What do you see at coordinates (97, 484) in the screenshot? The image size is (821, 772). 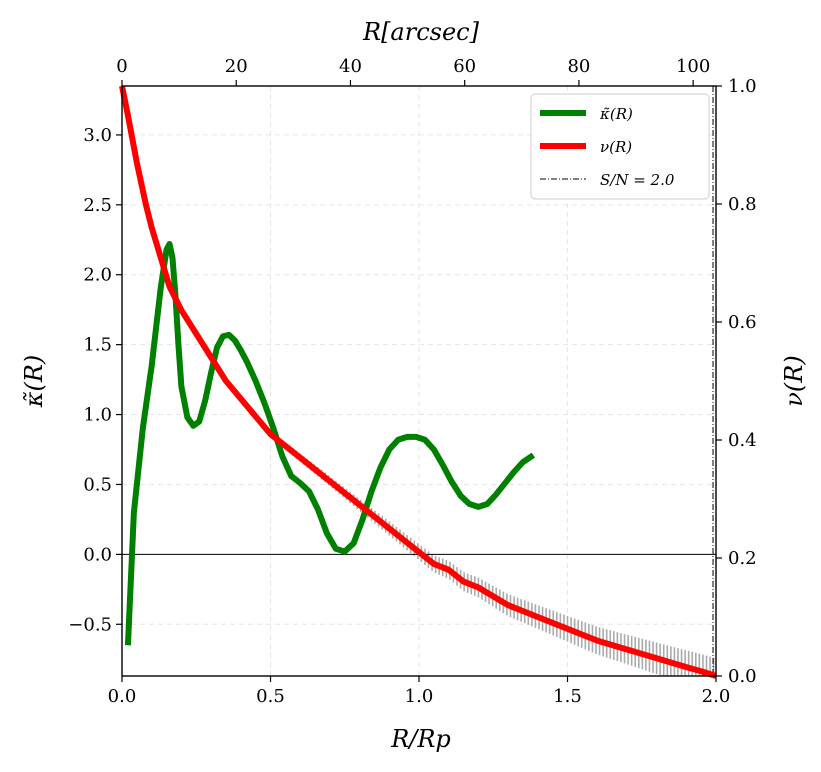 I see `y-left-tick-label: 0.5` at bounding box center [97, 484].